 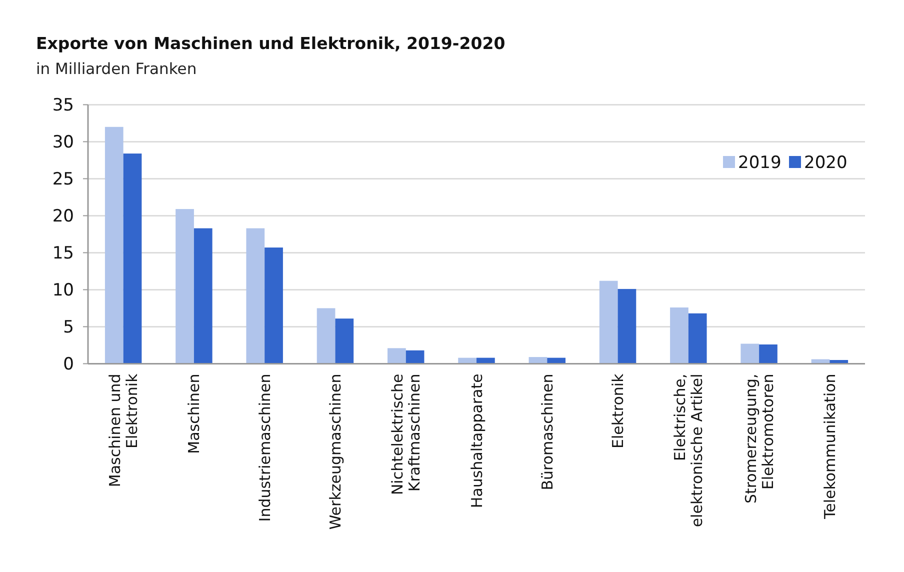 I want to click on x-tick-label: Maschinen und Elektronik, so click(x=124, y=430).